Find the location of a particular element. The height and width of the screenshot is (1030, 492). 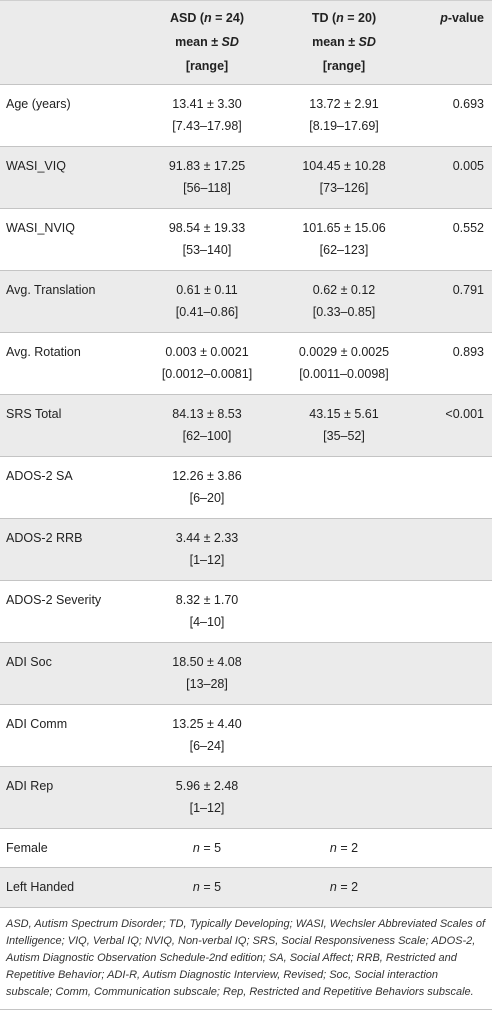

td-mean: 101.65 ± 15.06 is located at coordinates (344, 228).